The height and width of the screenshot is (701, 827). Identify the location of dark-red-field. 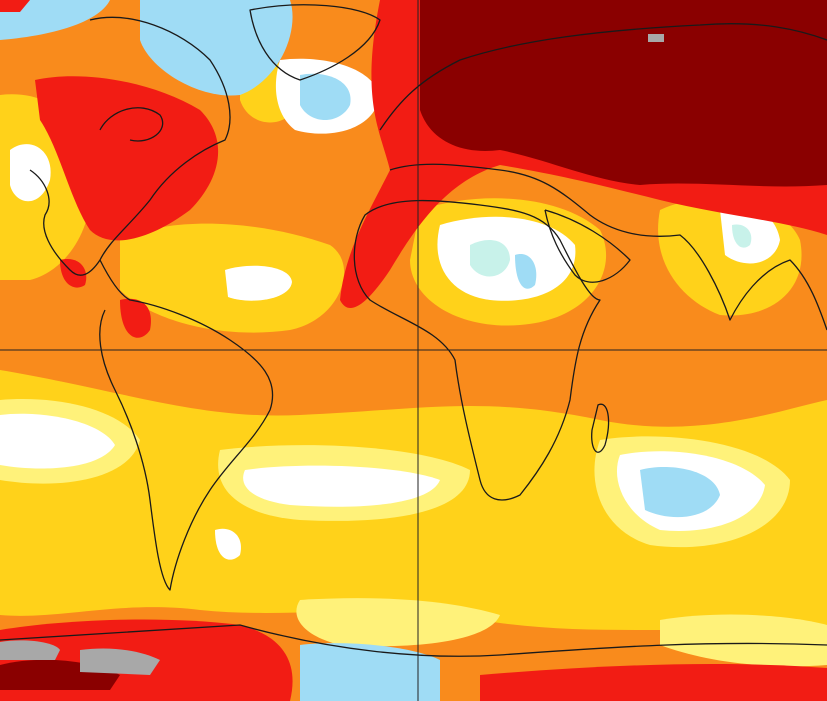
(623, 93).